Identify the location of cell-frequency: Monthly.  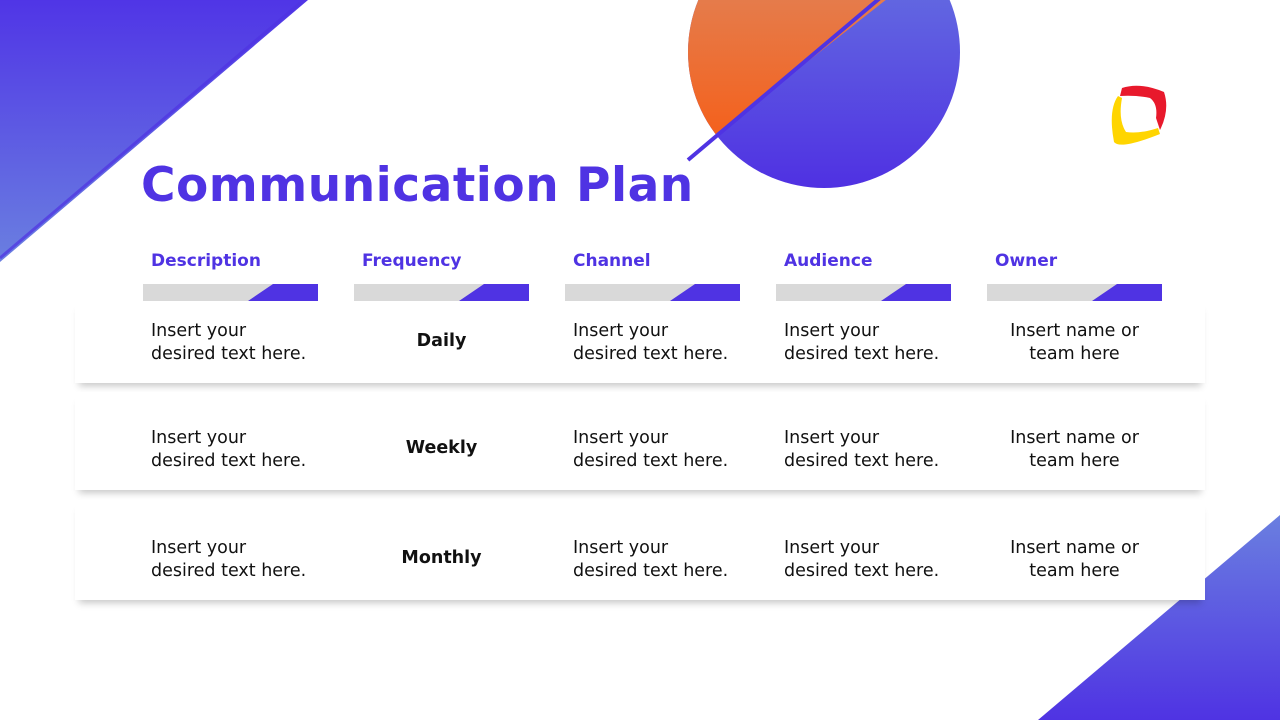
(441, 558).